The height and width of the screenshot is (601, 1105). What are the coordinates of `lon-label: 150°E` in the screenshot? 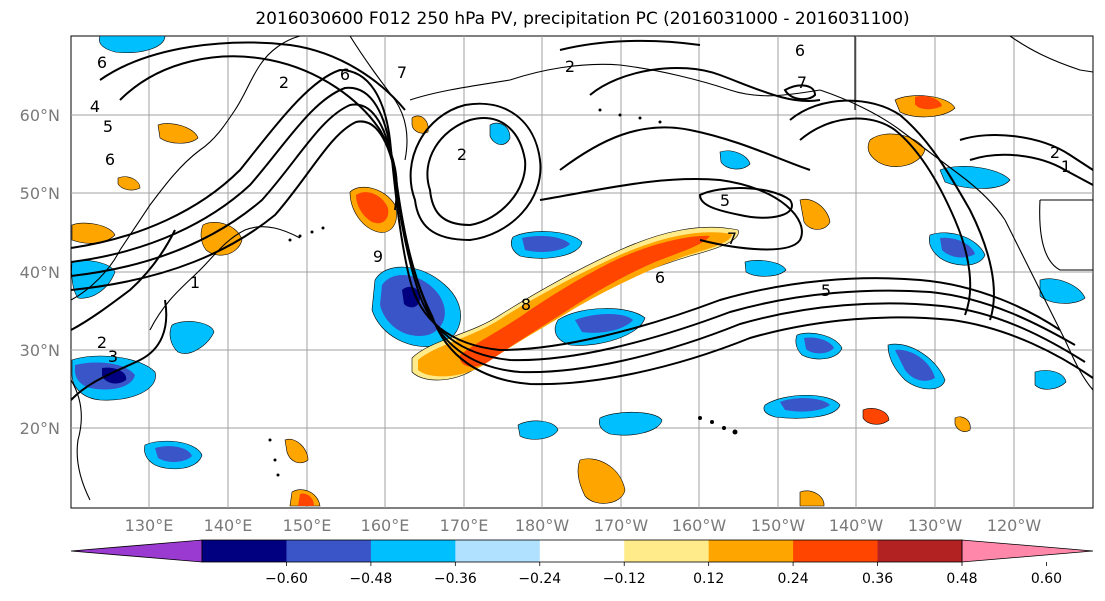 It's located at (307, 525).